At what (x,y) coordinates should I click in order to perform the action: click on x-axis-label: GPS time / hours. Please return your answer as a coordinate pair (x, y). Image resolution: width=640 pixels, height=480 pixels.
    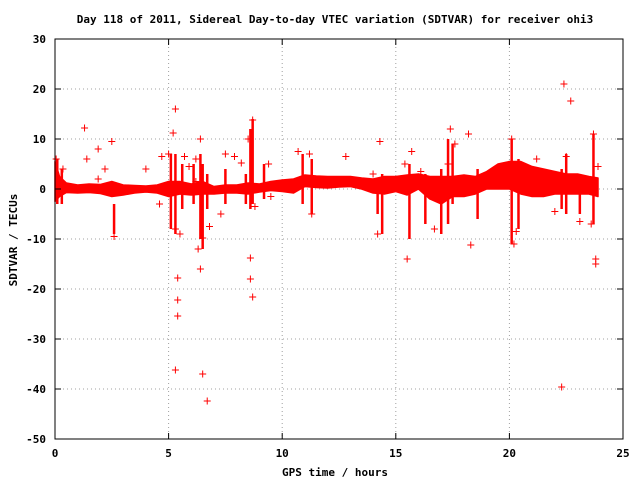
    Looking at the image, I should click on (335, 472).